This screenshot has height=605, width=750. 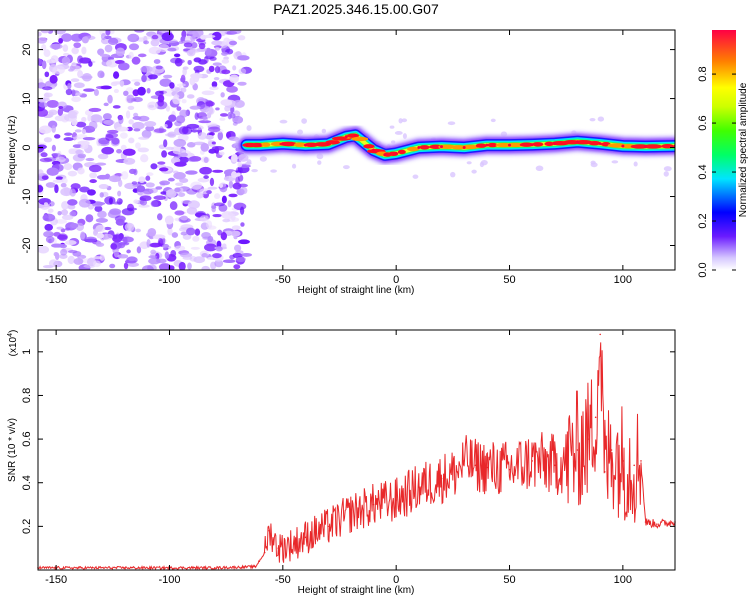 What do you see at coordinates (509, 580) in the screenshot?
I see `x-tick-label: 50` at bounding box center [509, 580].